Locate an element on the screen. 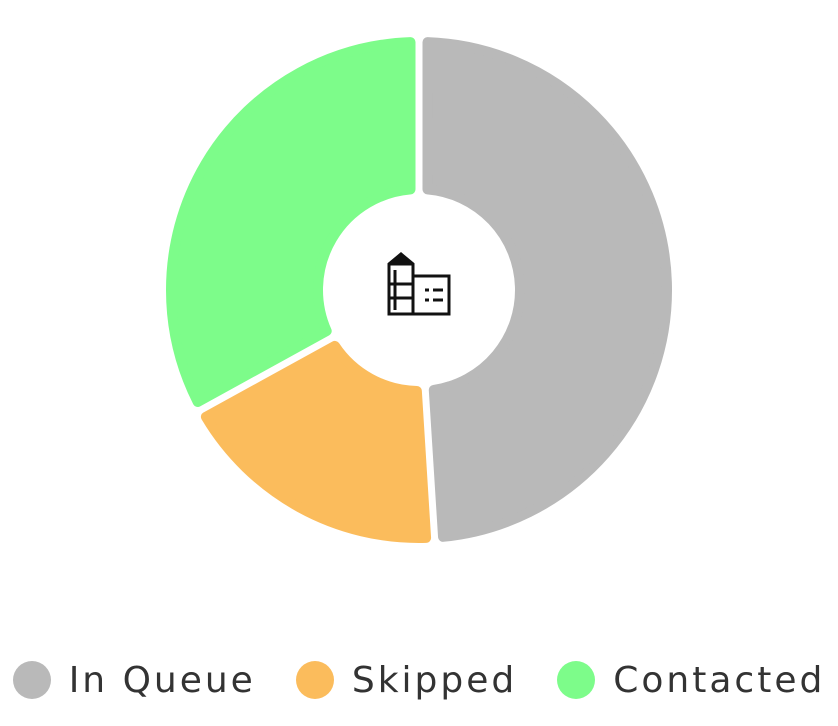 This screenshot has width=838, height=726. legend-swatch-in-queue is located at coordinates (31, 680).